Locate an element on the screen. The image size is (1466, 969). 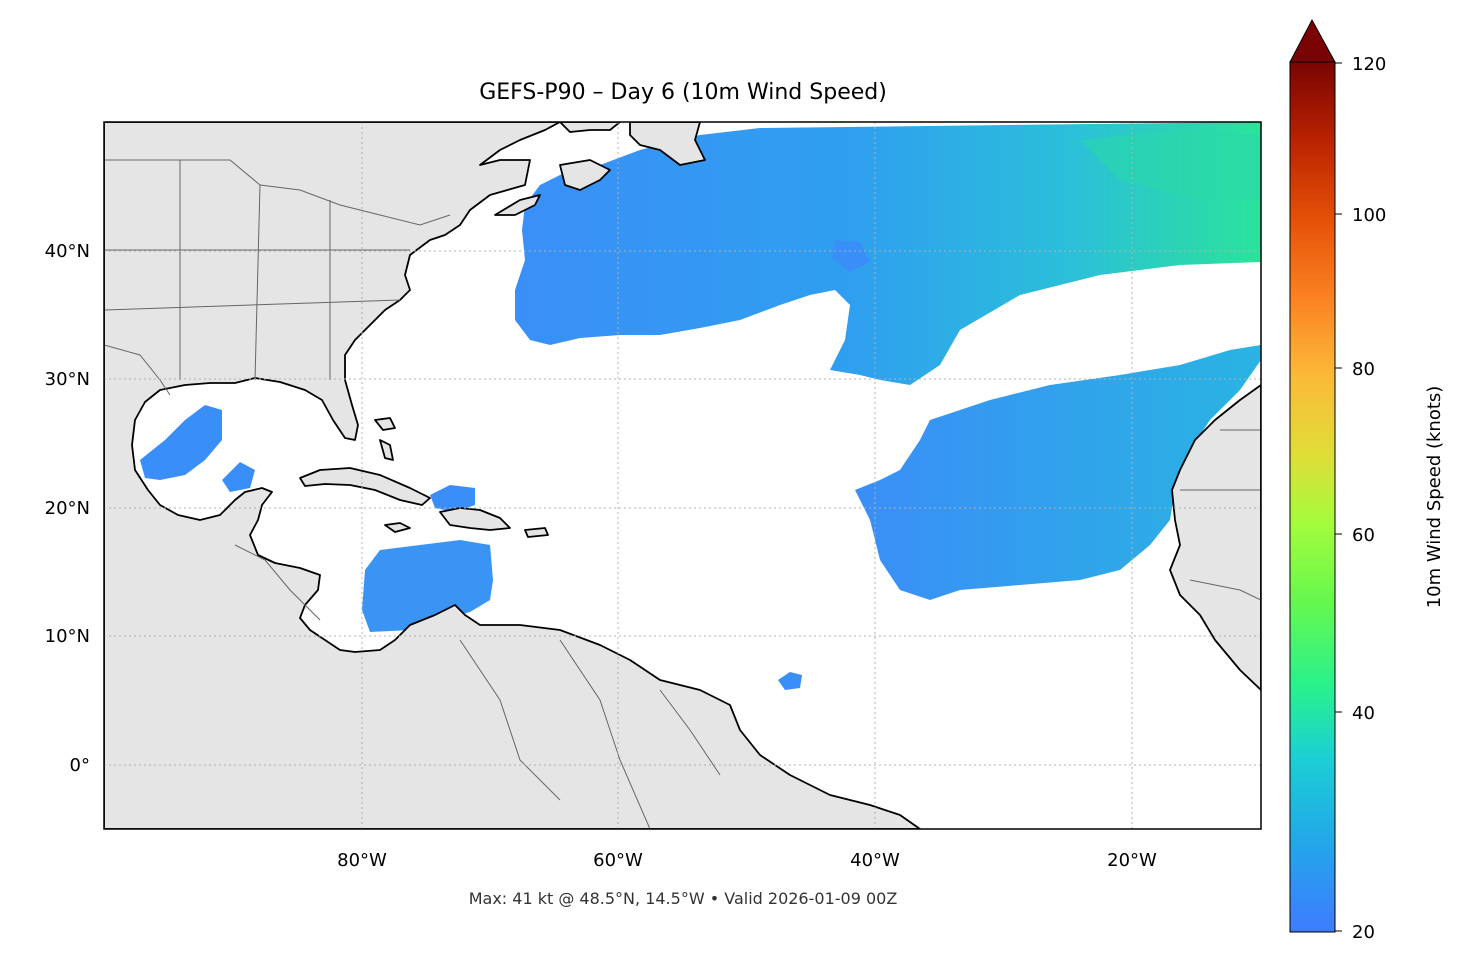
lat-ticks: 40°N 30°N 20°N 10°N 0° is located at coordinates (67, 508).